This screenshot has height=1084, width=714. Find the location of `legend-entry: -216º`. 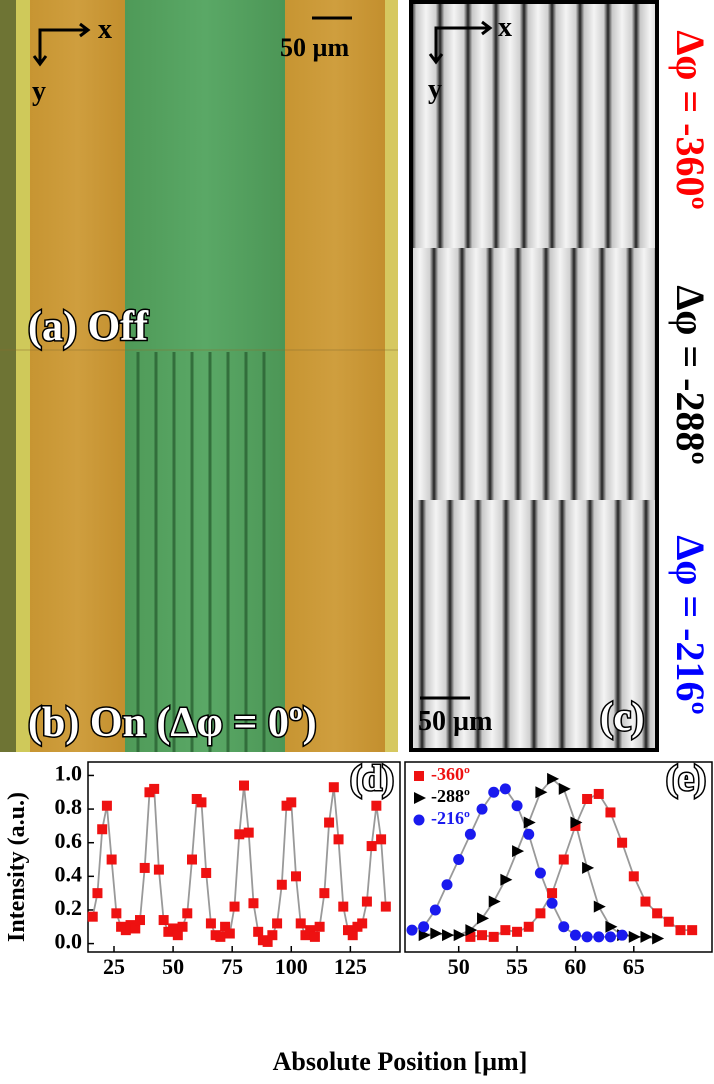

legend-entry: -216º is located at coordinates (450, 818).